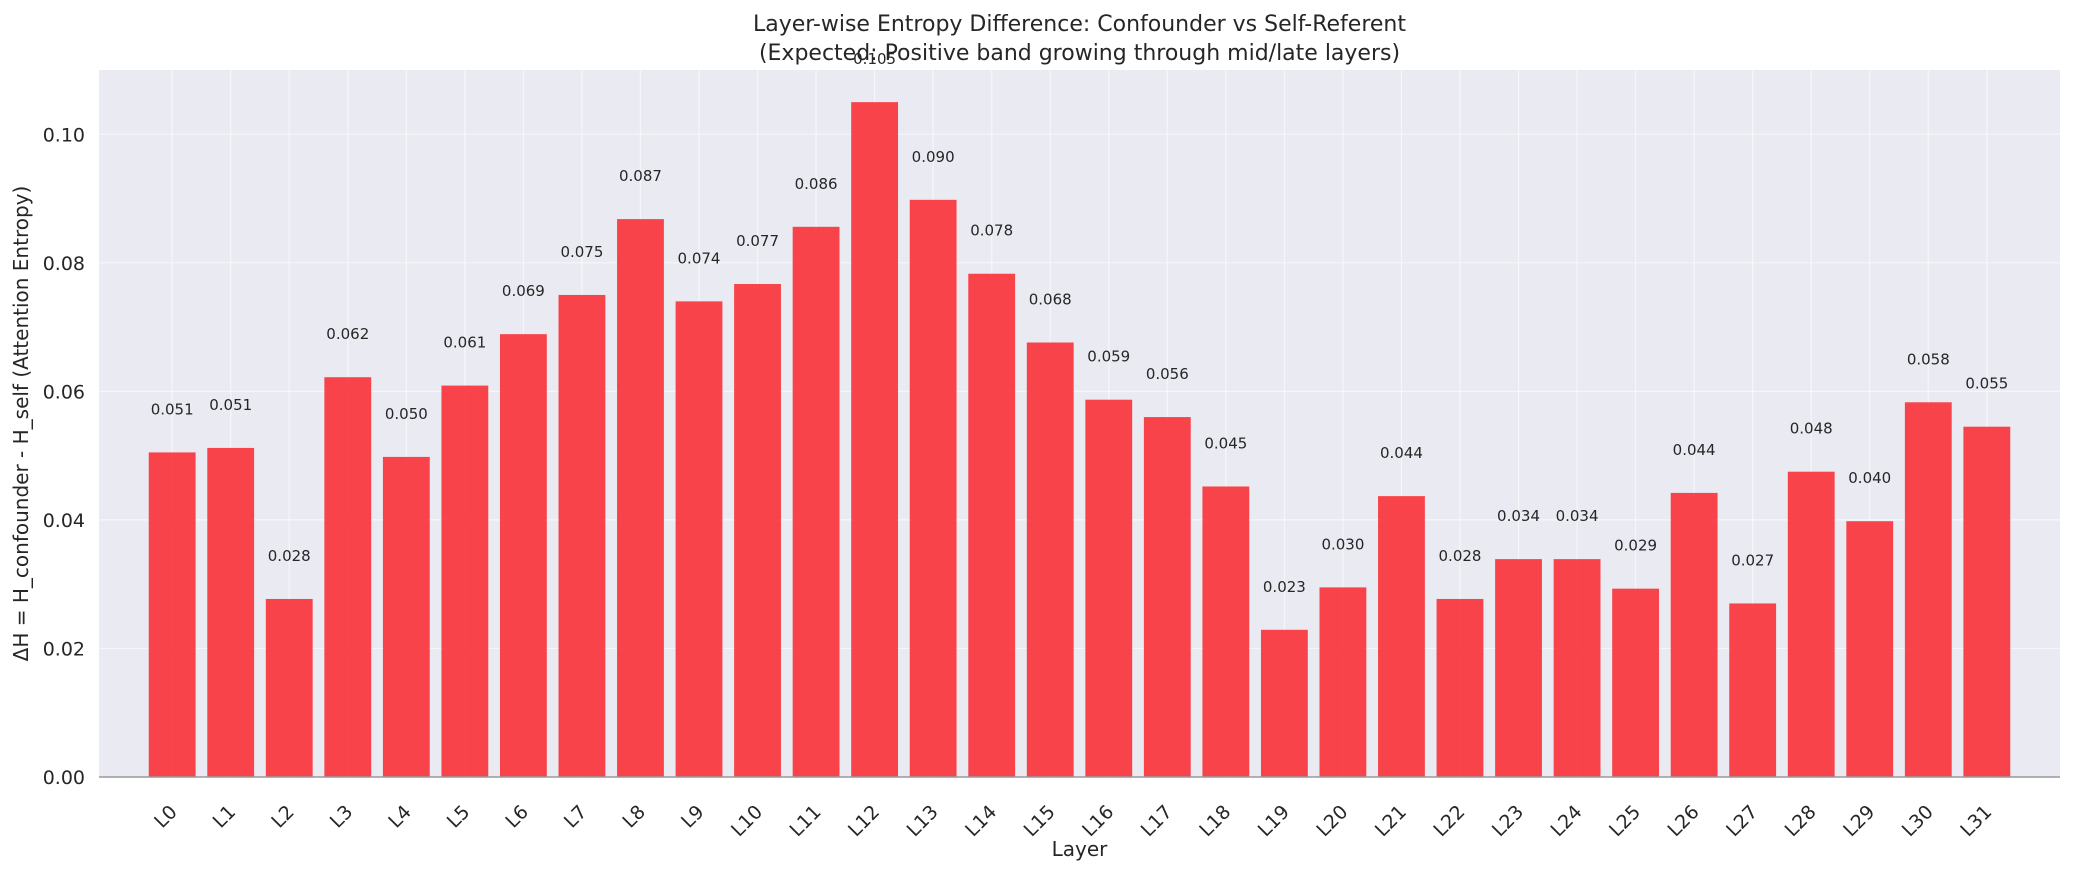 The height and width of the screenshot is (873, 2075). What do you see at coordinates (1460, 556) in the screenshot?
I see `data-label-l22: 0.028` at bounding box center [1460, 556].